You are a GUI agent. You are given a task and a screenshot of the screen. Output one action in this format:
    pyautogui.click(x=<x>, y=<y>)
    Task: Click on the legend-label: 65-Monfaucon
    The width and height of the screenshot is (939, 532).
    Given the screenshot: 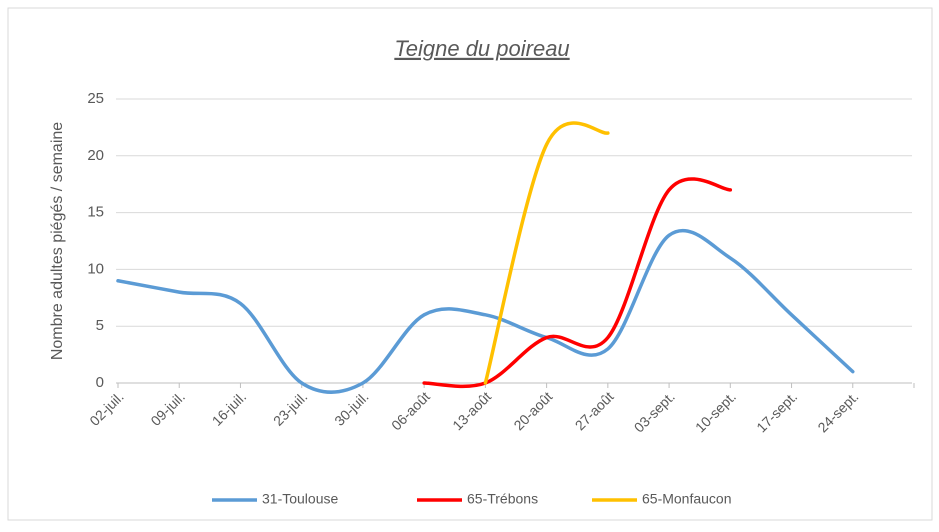 What is the action you would take?
    pyautogui.click(x=687, y=499)
    